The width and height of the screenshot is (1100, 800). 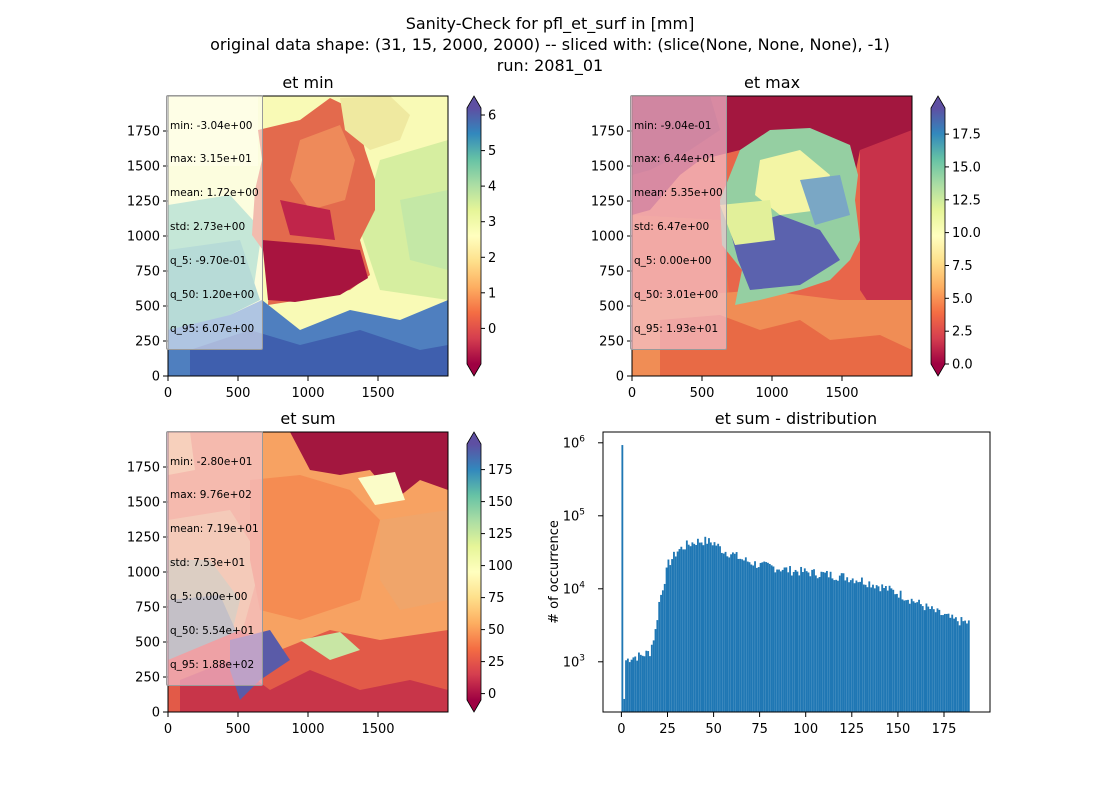 What do you see at coordinates (796, 418) in the screenshot?
I see `panel-title-et-sum-distribution: et sum - distribution` at bounding box center [796, 418].